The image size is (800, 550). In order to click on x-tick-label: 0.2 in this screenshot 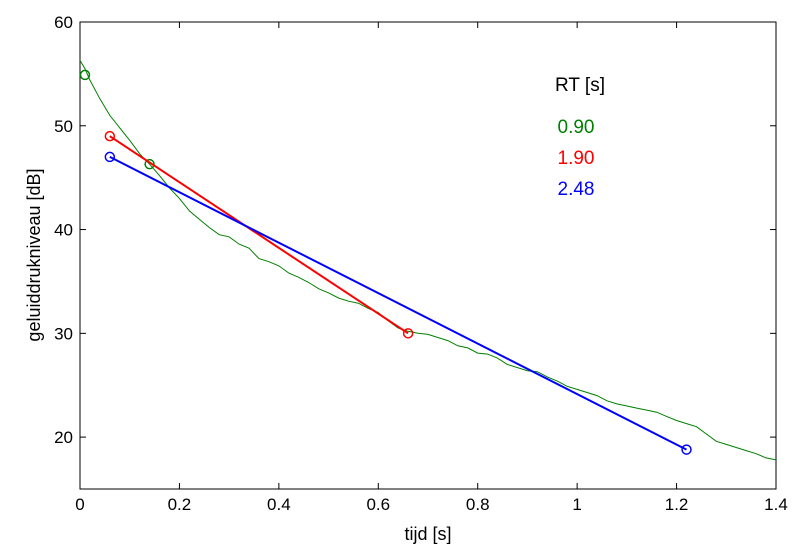, I will do `click(180, 504)`.